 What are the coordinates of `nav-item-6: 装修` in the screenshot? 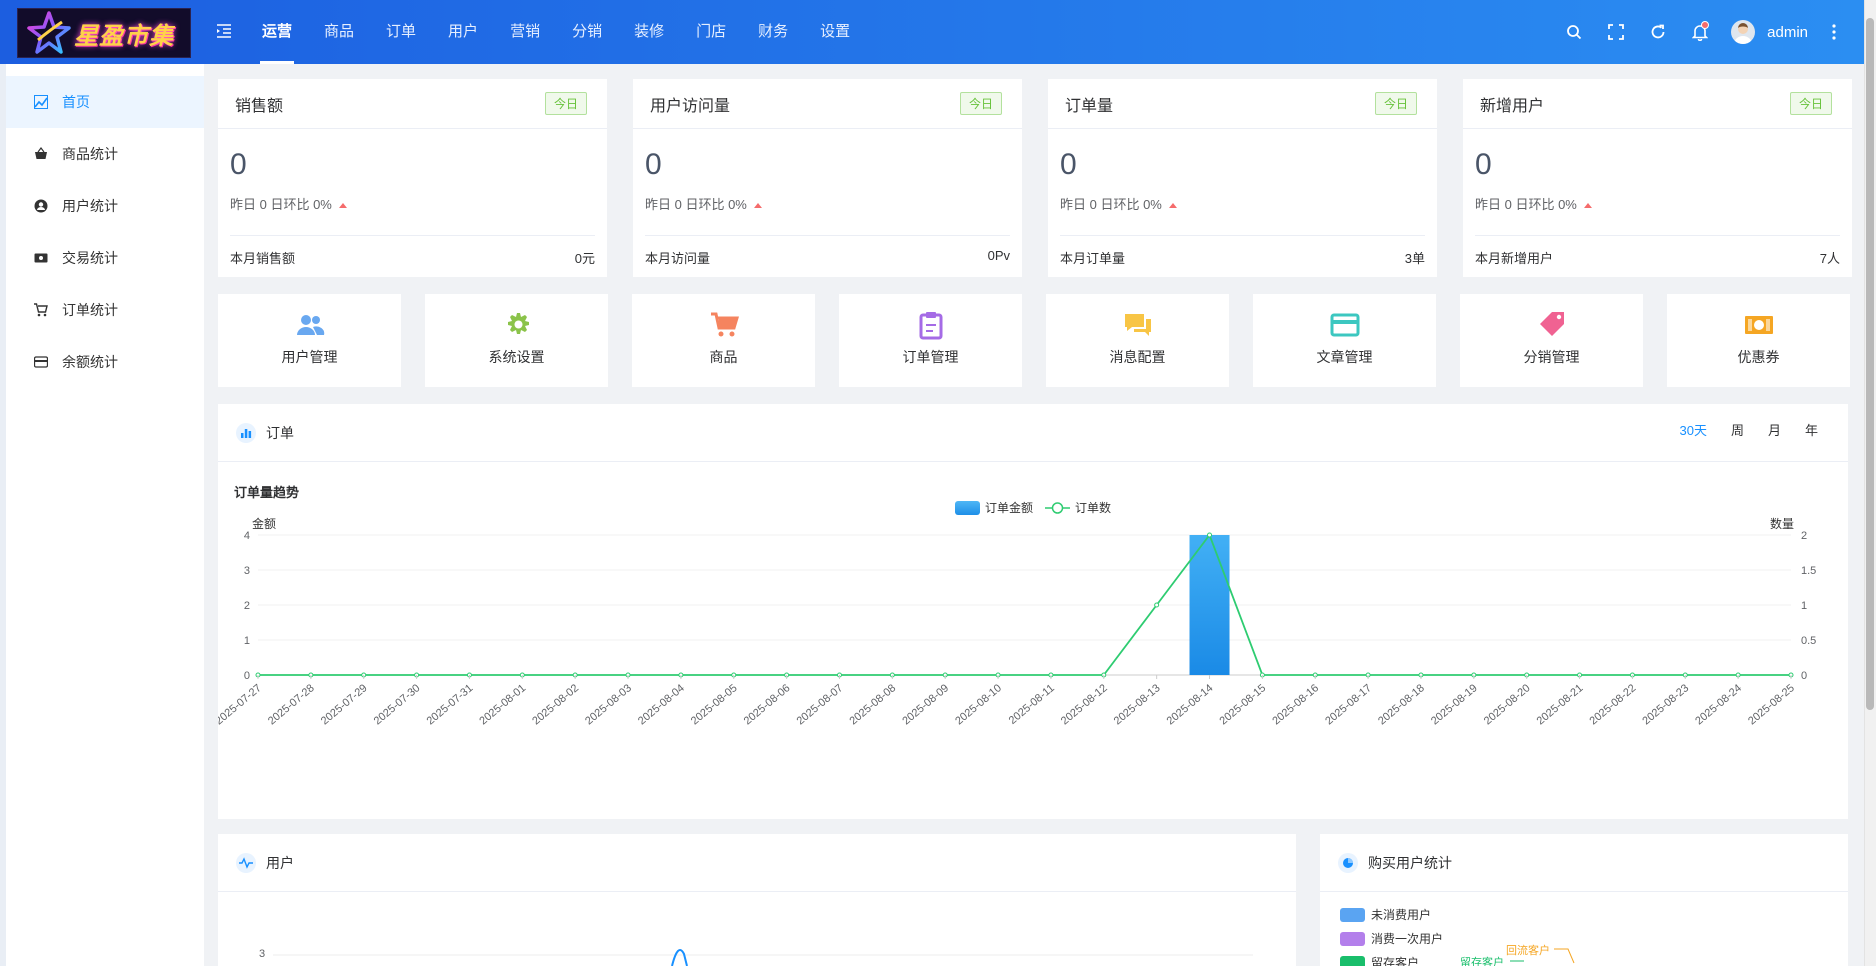 It's located at (649, 31).